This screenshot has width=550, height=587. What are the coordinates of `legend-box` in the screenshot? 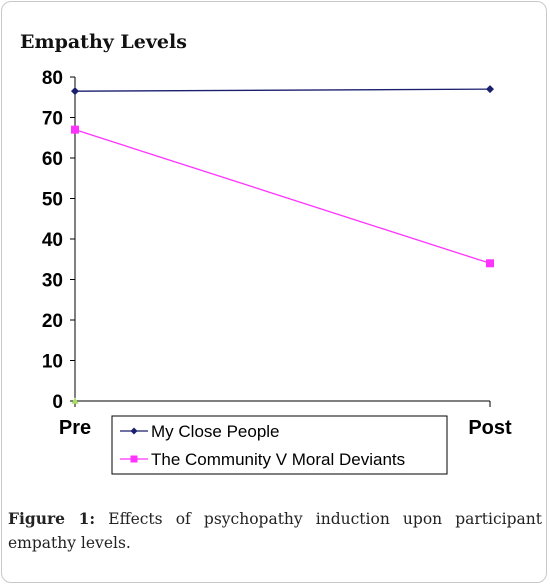 It's located at (279, 445).